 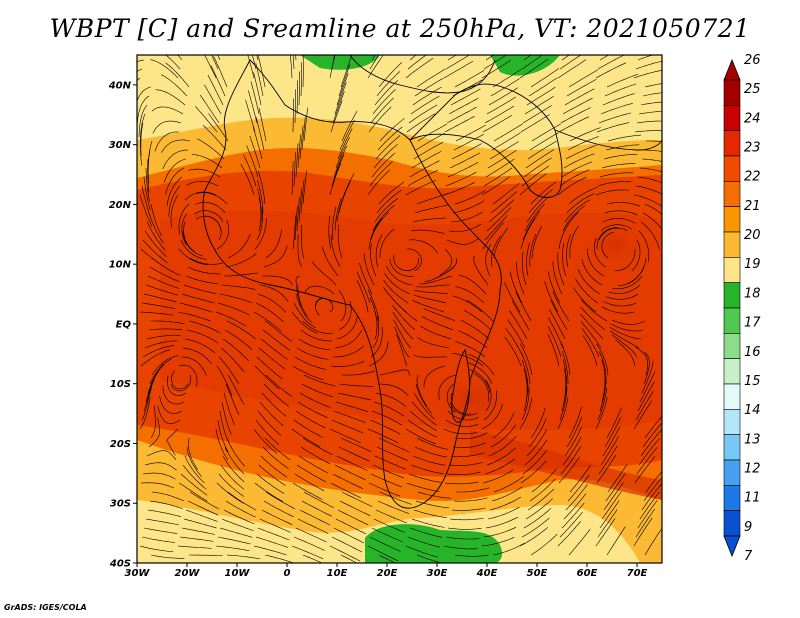 What do you see at coordinates (487, 573) in the screenshot?
I see `lon-label: 40E` at bounding box center [487, 573].